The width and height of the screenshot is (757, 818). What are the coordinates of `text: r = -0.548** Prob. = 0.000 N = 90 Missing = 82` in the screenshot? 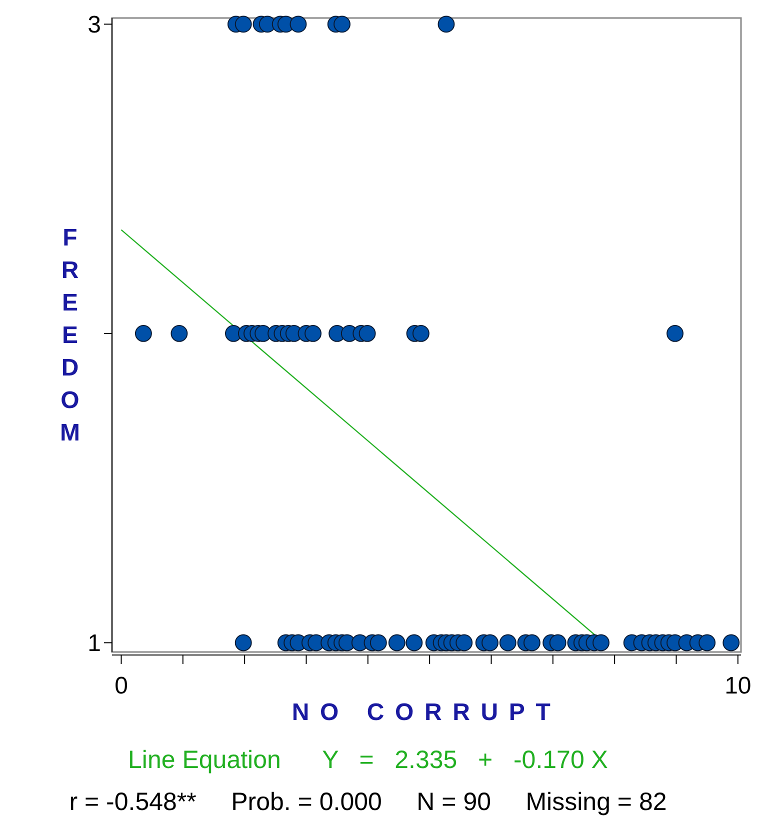 It's located at (368, 802).